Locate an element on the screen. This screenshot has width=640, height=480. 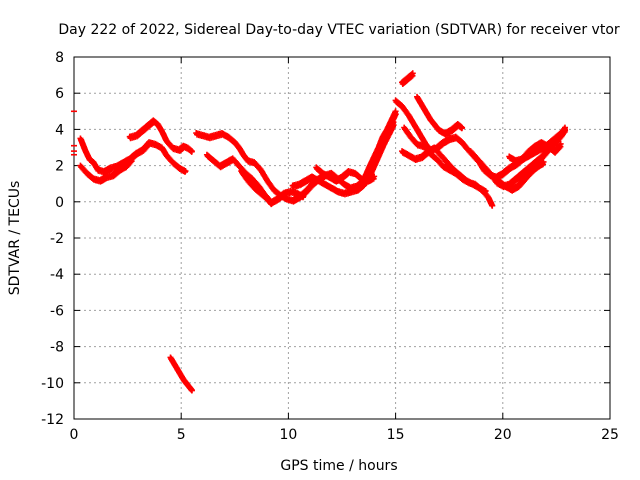
x-tick-label: 25 is located at coordinates (610, 435).